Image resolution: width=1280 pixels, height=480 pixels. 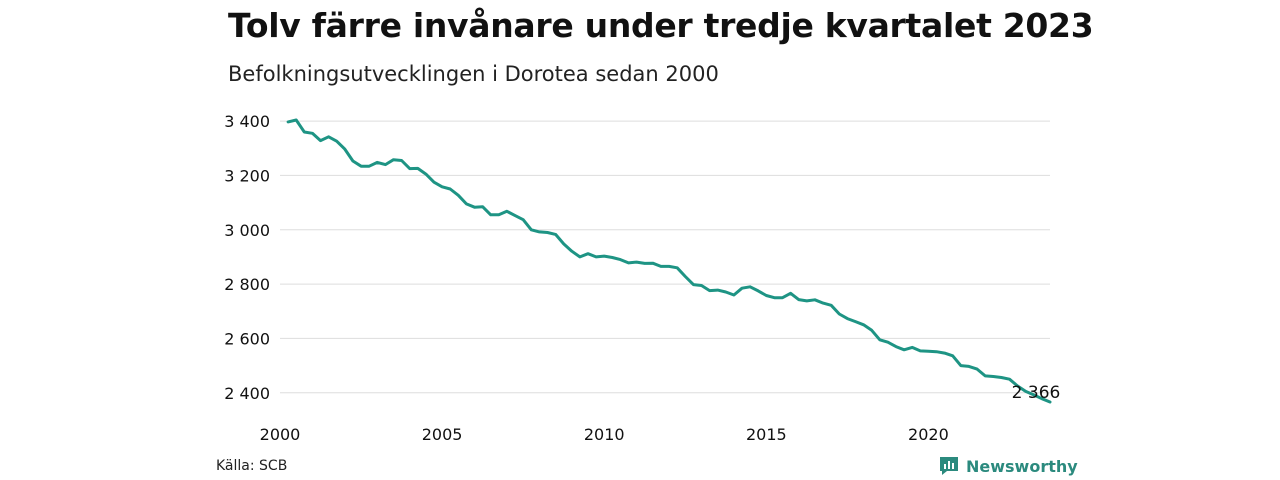 I want to click on x-axis-ticks: 2000 2005 2010 2015 2020, so click(x=604, y=434).